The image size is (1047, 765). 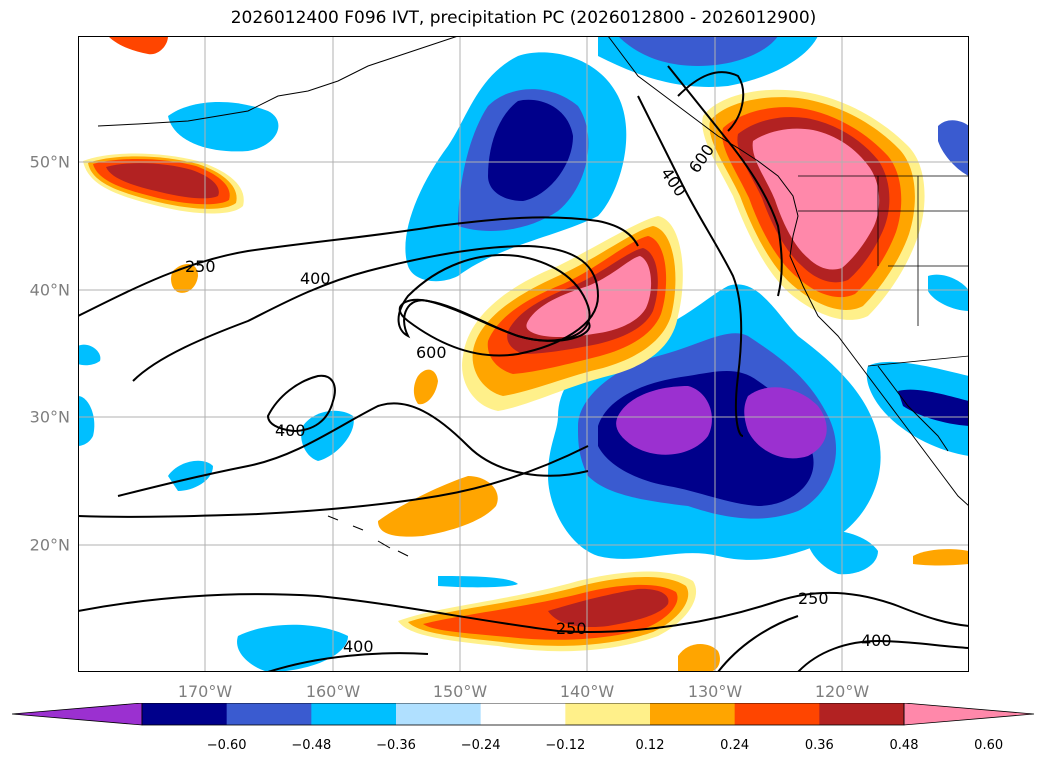 I want to click on plume-east-stripe, so click(x=941, y=557).